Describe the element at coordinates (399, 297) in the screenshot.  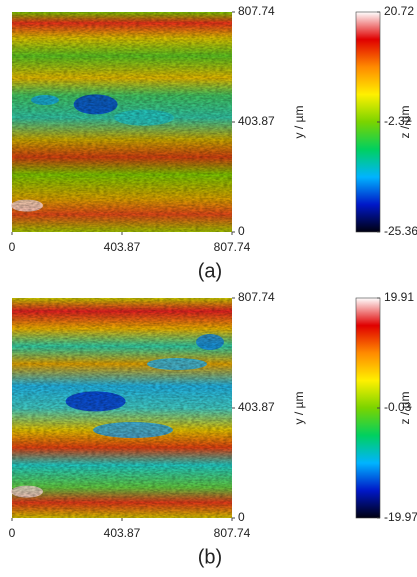
I see `colorbar-tick-label: 19.91` at that location.